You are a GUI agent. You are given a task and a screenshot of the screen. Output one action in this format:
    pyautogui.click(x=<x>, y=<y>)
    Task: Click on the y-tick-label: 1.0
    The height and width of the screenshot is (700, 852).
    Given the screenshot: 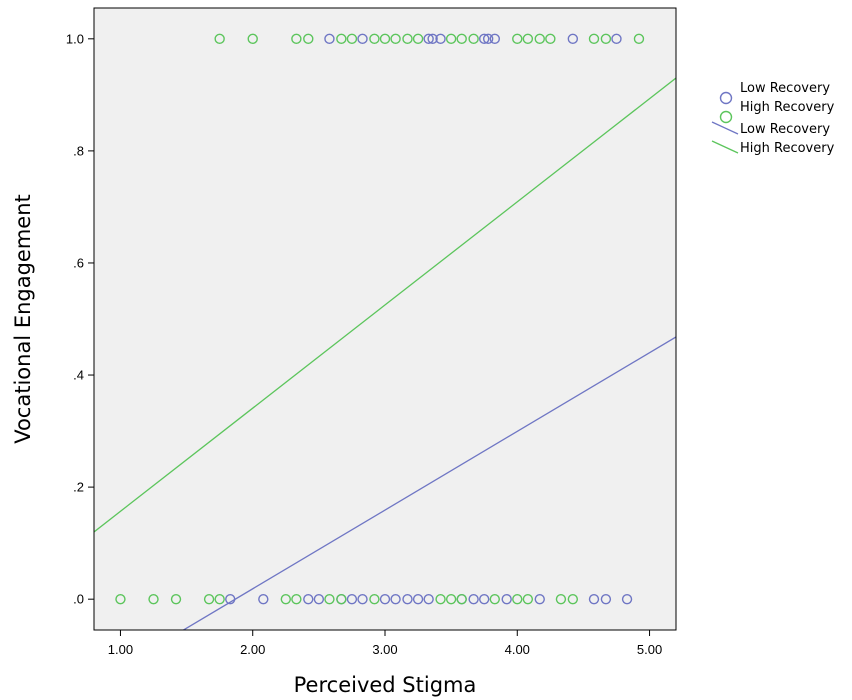 What is the action you would take?
    pyautogui.click(x=75, y=38)
    